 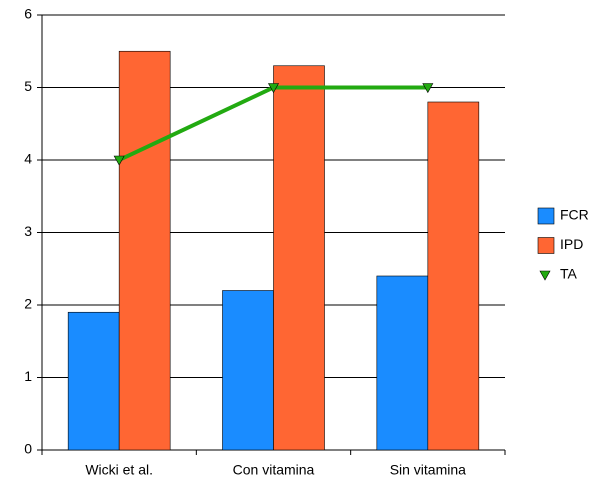 I want to click on y-tick-label: 2, so click(x=28, y=304).